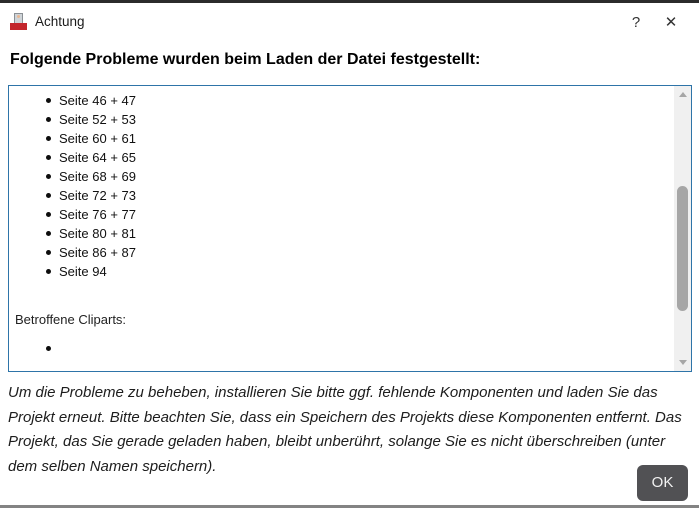 This screenshot has width=699, height=509. What do you see at coordinates (360, 214) in the screenshot?
I see `list-item: Seite 76 + 77` at bounding box center [360, 214].